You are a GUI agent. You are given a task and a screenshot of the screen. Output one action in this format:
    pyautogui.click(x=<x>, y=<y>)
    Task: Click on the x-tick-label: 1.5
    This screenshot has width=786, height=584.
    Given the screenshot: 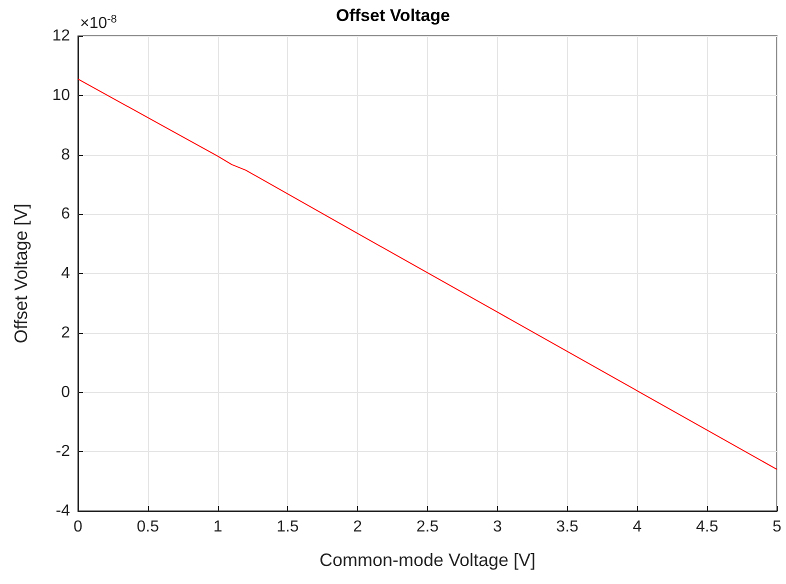 What is the action you would take?
    pyautogui.click(x=287, y=527)
    